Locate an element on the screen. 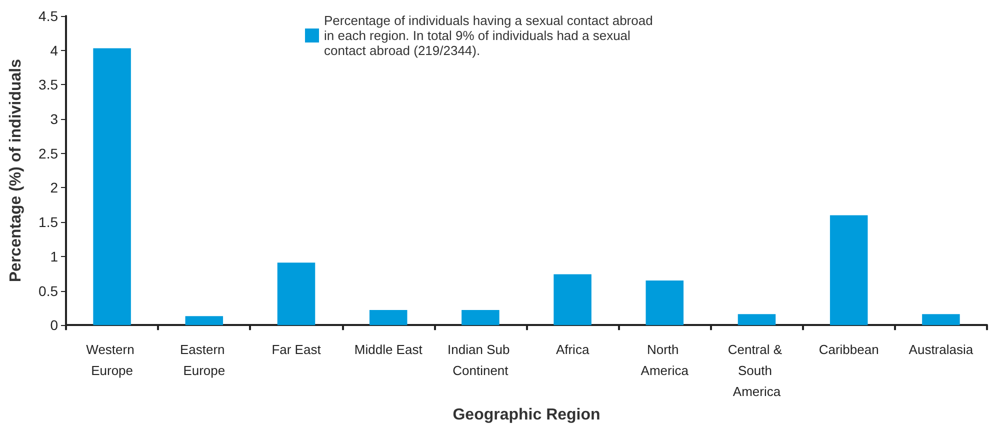 The height and width of the screenshot is (428, 989). y-tick-label: 2.5 is located at coordinates (48, 153).